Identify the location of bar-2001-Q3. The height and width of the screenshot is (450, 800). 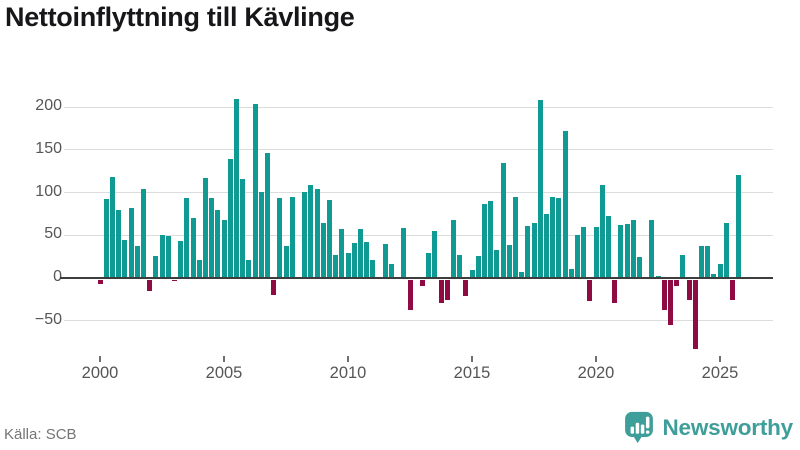
(137, 261).